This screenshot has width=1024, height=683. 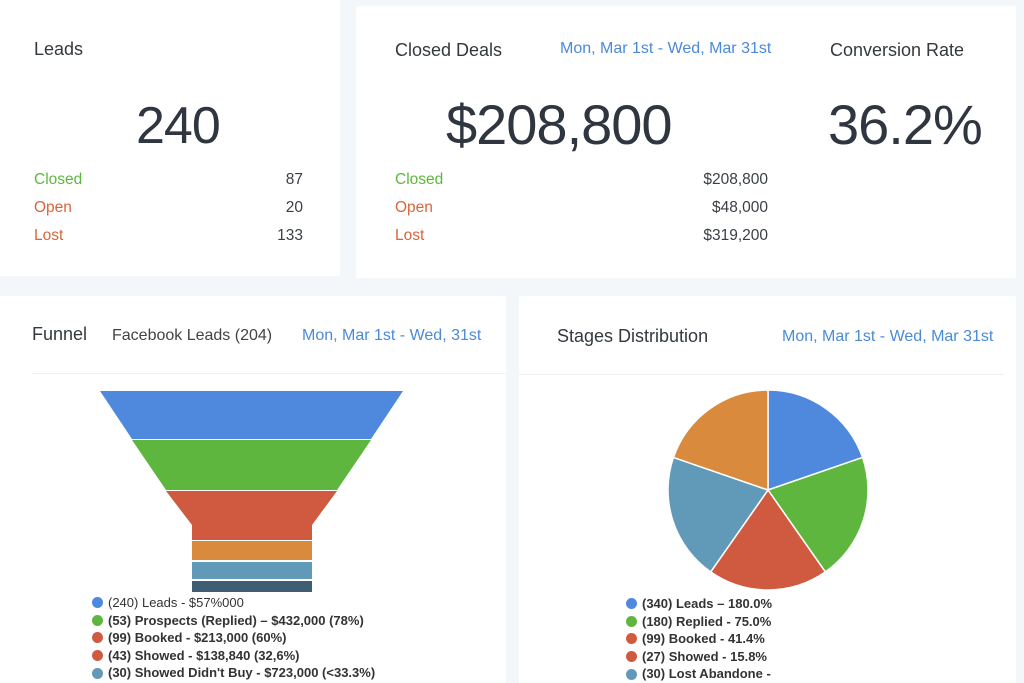 I want to click on closed-deals-total: $208,800, so click(x=559, y=124).